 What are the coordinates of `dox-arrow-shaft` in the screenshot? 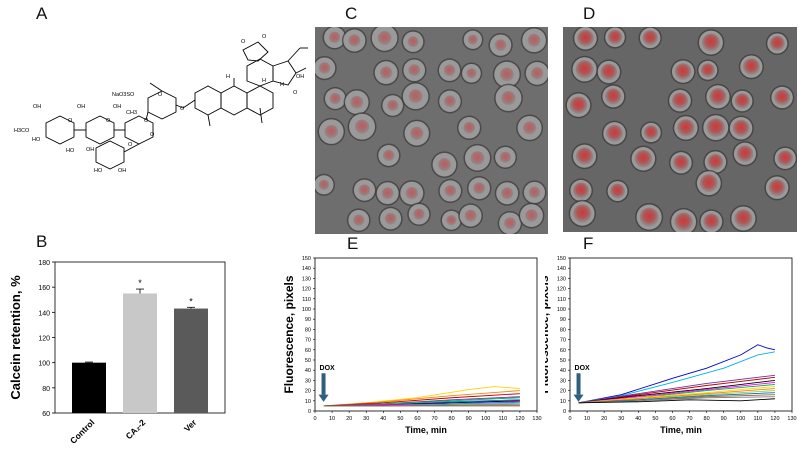 It's located at (323, 384).